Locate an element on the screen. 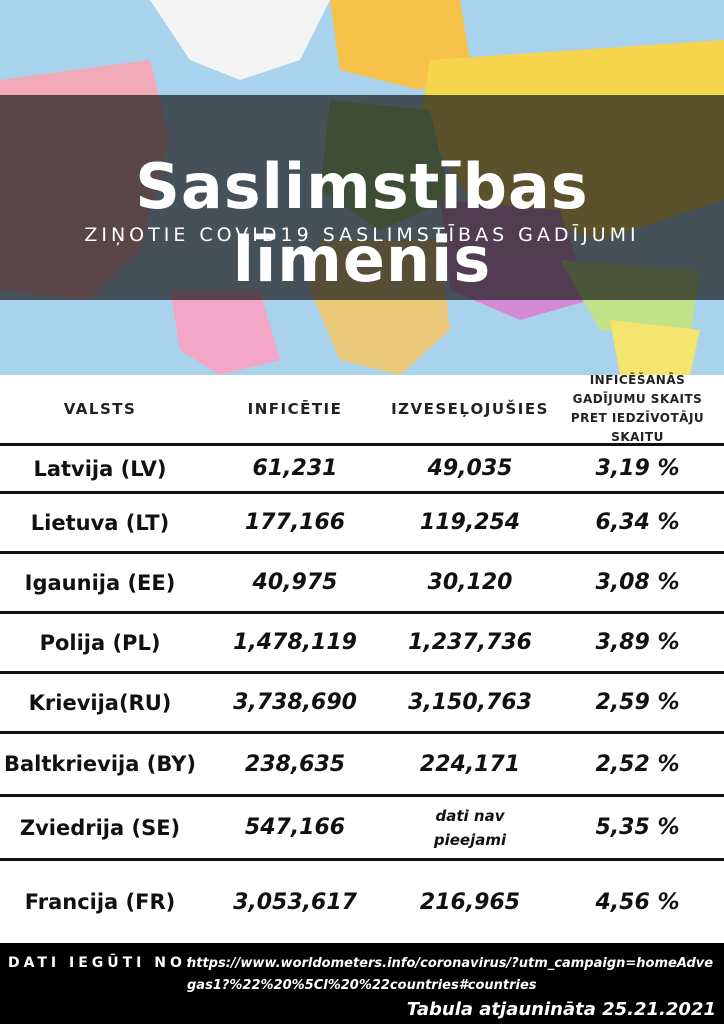 The height and width of the screenshot is (1024, 724). country: Francija (FR) is located at coordinates (100, 902).